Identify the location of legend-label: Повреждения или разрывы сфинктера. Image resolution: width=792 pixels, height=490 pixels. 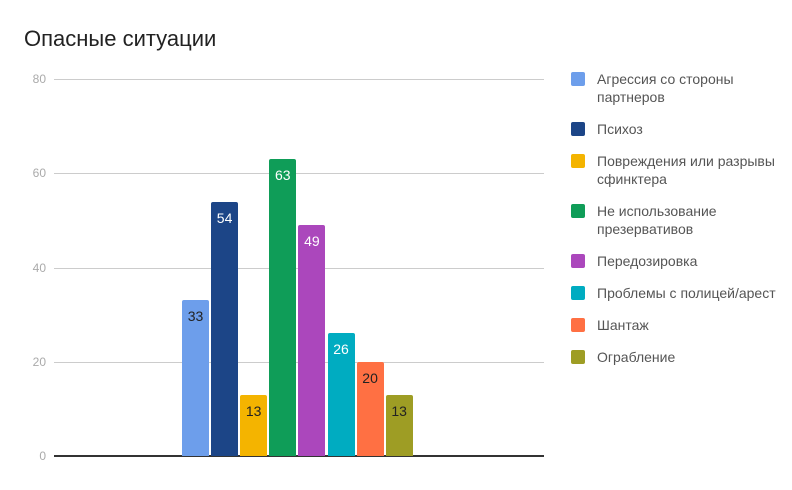
(686, 170).